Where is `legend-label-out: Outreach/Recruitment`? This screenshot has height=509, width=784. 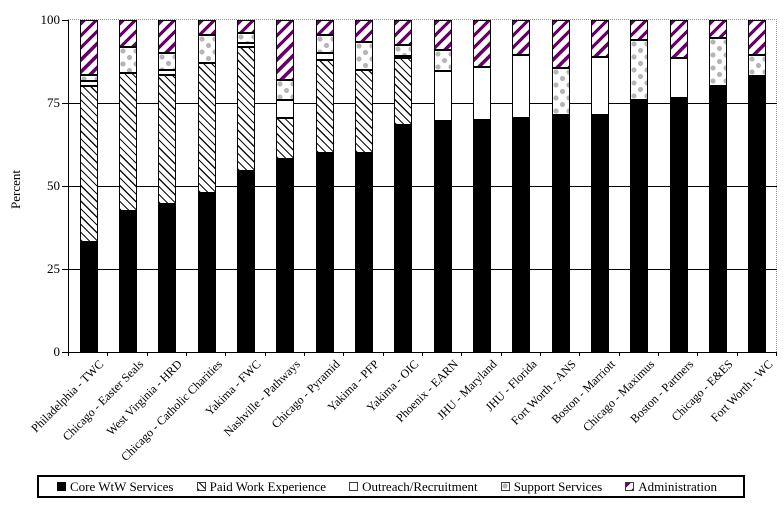
legend-label-out: Outreach/Recruitment is located at coordinates (420, 486).